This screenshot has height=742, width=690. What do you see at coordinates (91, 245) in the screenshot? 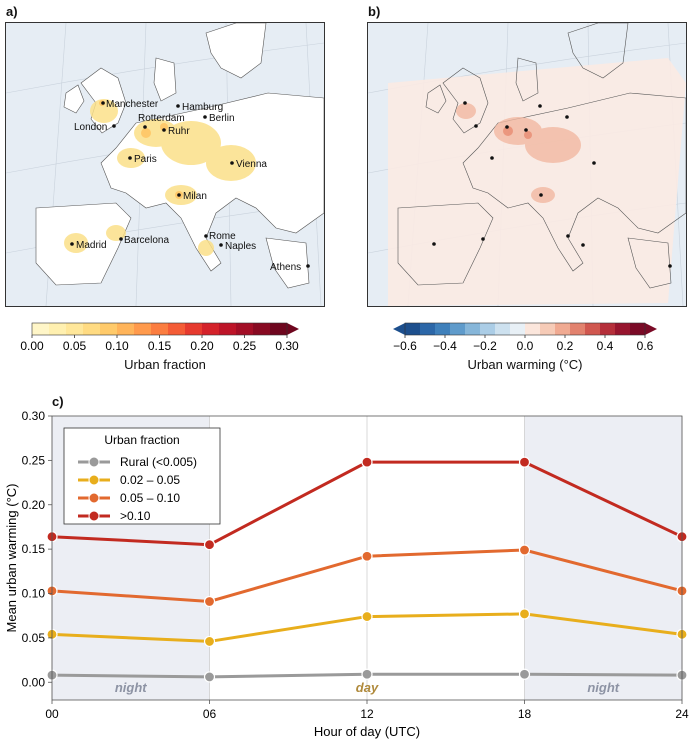
I see `city-label-madrid: Madrid` at bounding box center [91, 245].